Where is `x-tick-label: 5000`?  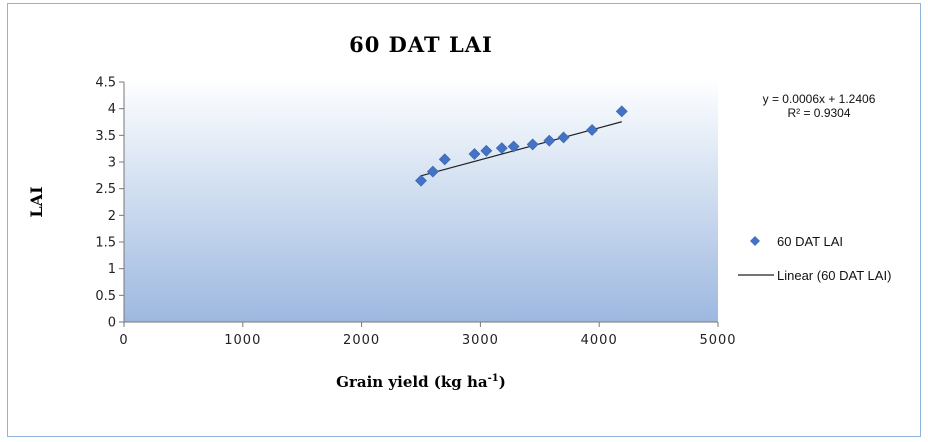
x-tick-label: 5000 is located at coordinates (717, 340).